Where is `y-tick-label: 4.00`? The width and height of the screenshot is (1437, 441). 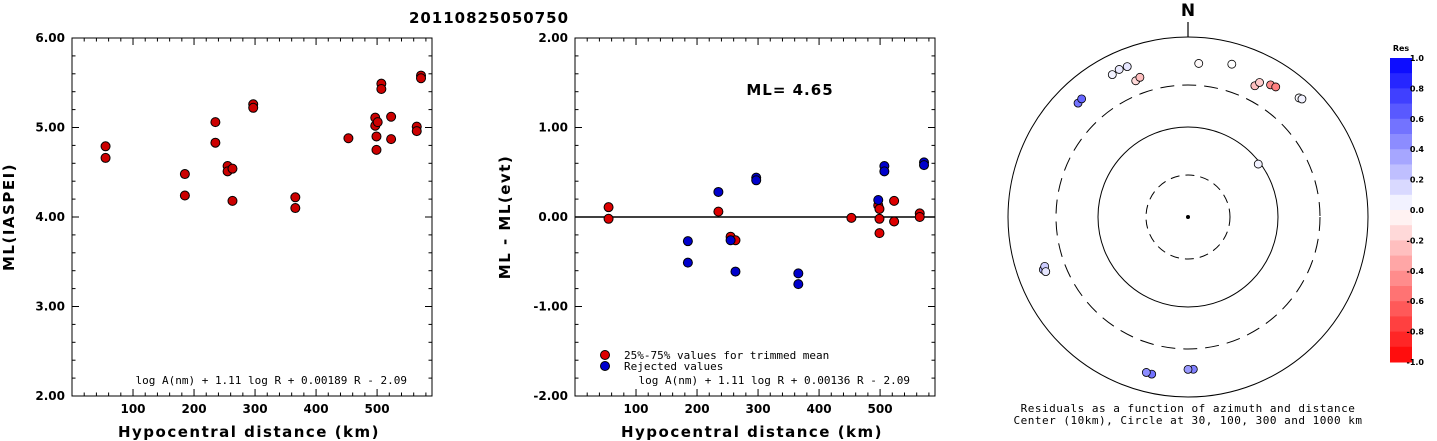 y-tick-label: 4.00 is located at coordinates (50, 217).